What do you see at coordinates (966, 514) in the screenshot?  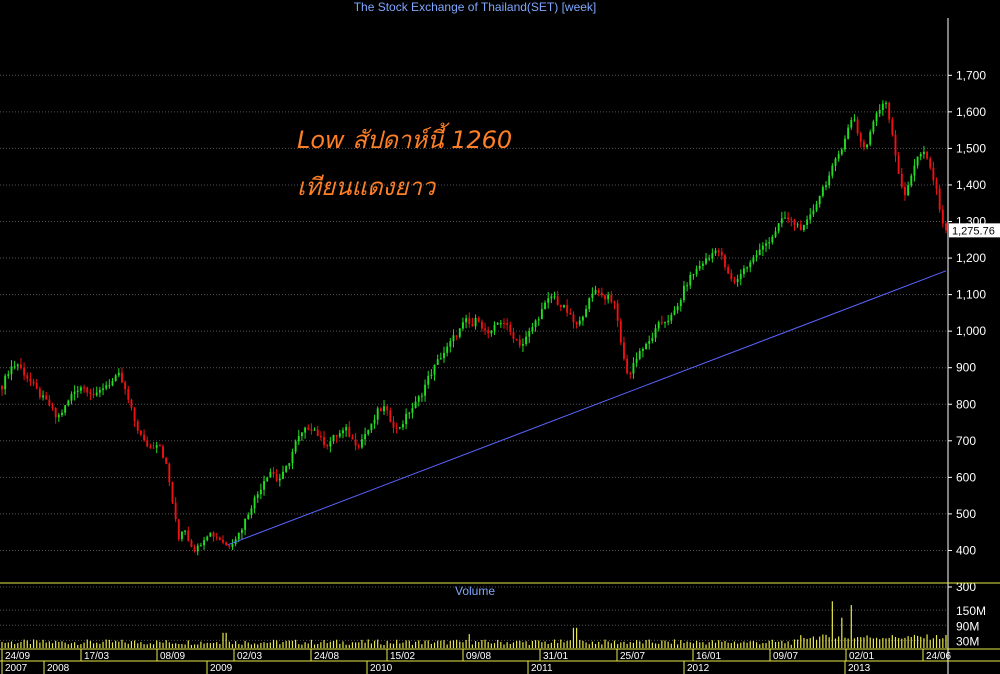 I see `y-tick-label: 500` at bounding box center [966, 514].